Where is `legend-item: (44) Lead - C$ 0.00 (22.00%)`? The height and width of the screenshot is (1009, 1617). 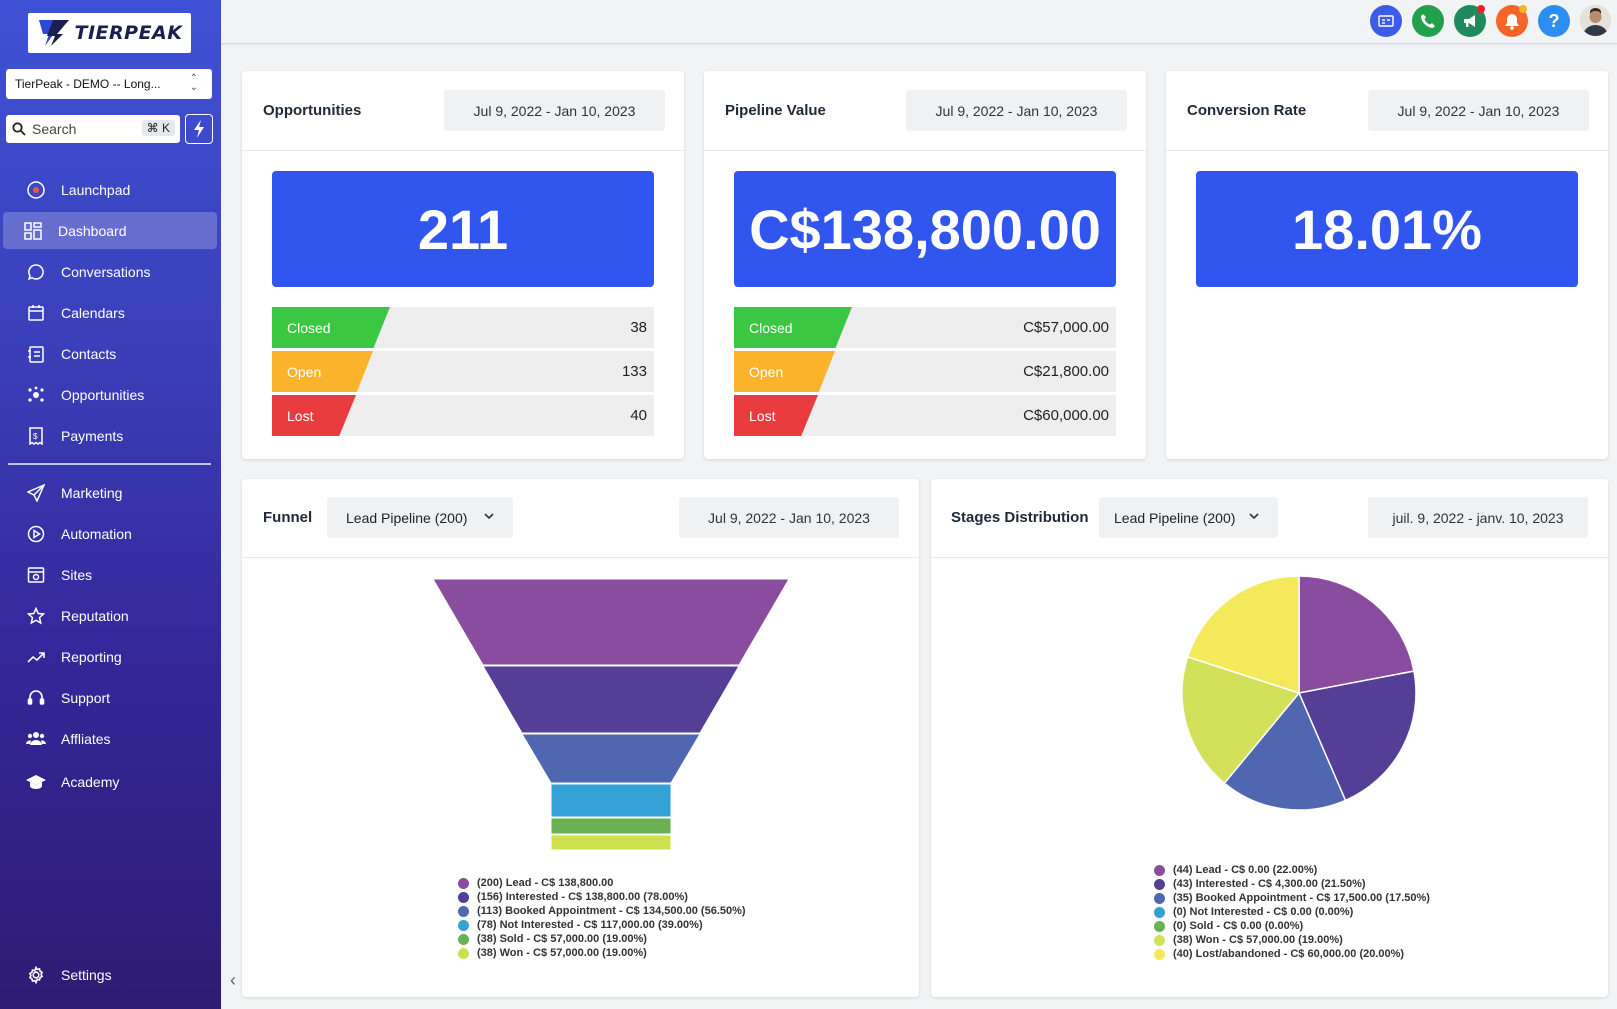
legend-item: (44) Lead - C$ 0.00 (22.00%) is located at coordinates (1292, 870).